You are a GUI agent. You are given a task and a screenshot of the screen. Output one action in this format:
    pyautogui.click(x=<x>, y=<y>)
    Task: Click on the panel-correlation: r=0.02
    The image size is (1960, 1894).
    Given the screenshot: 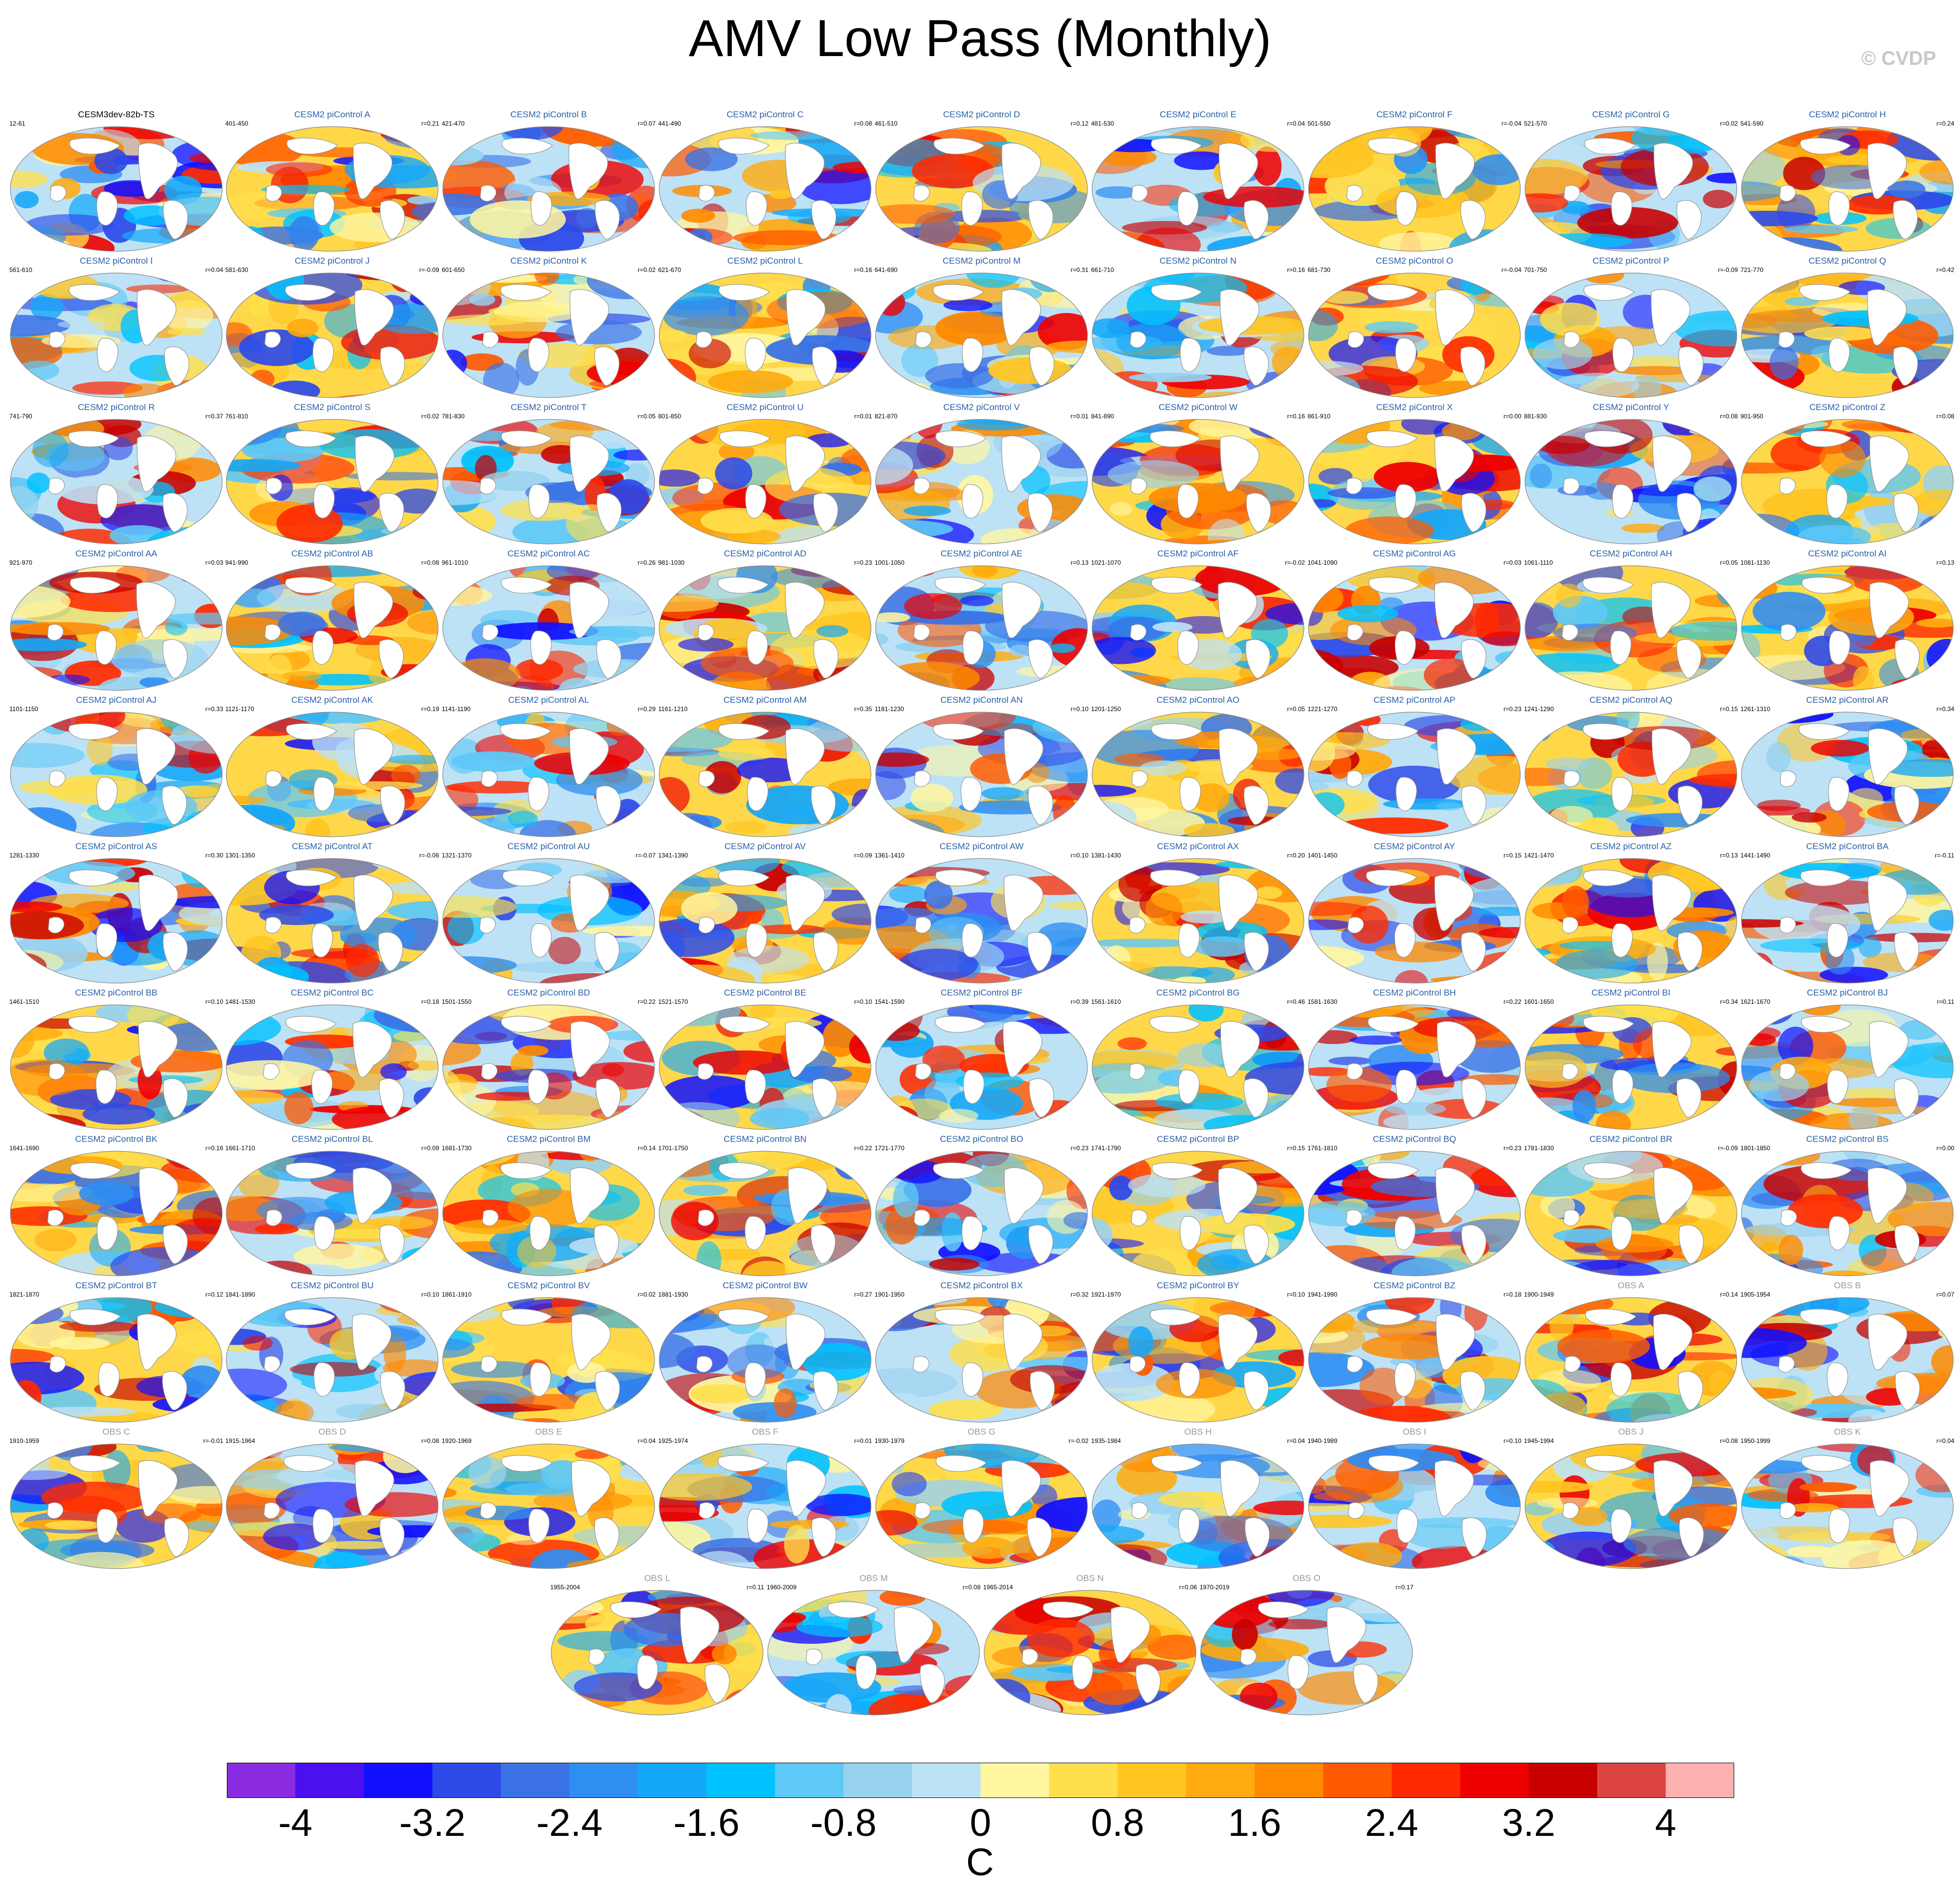 What is the action you would take?
    pyautogui.click(x=646, y=1294)
    